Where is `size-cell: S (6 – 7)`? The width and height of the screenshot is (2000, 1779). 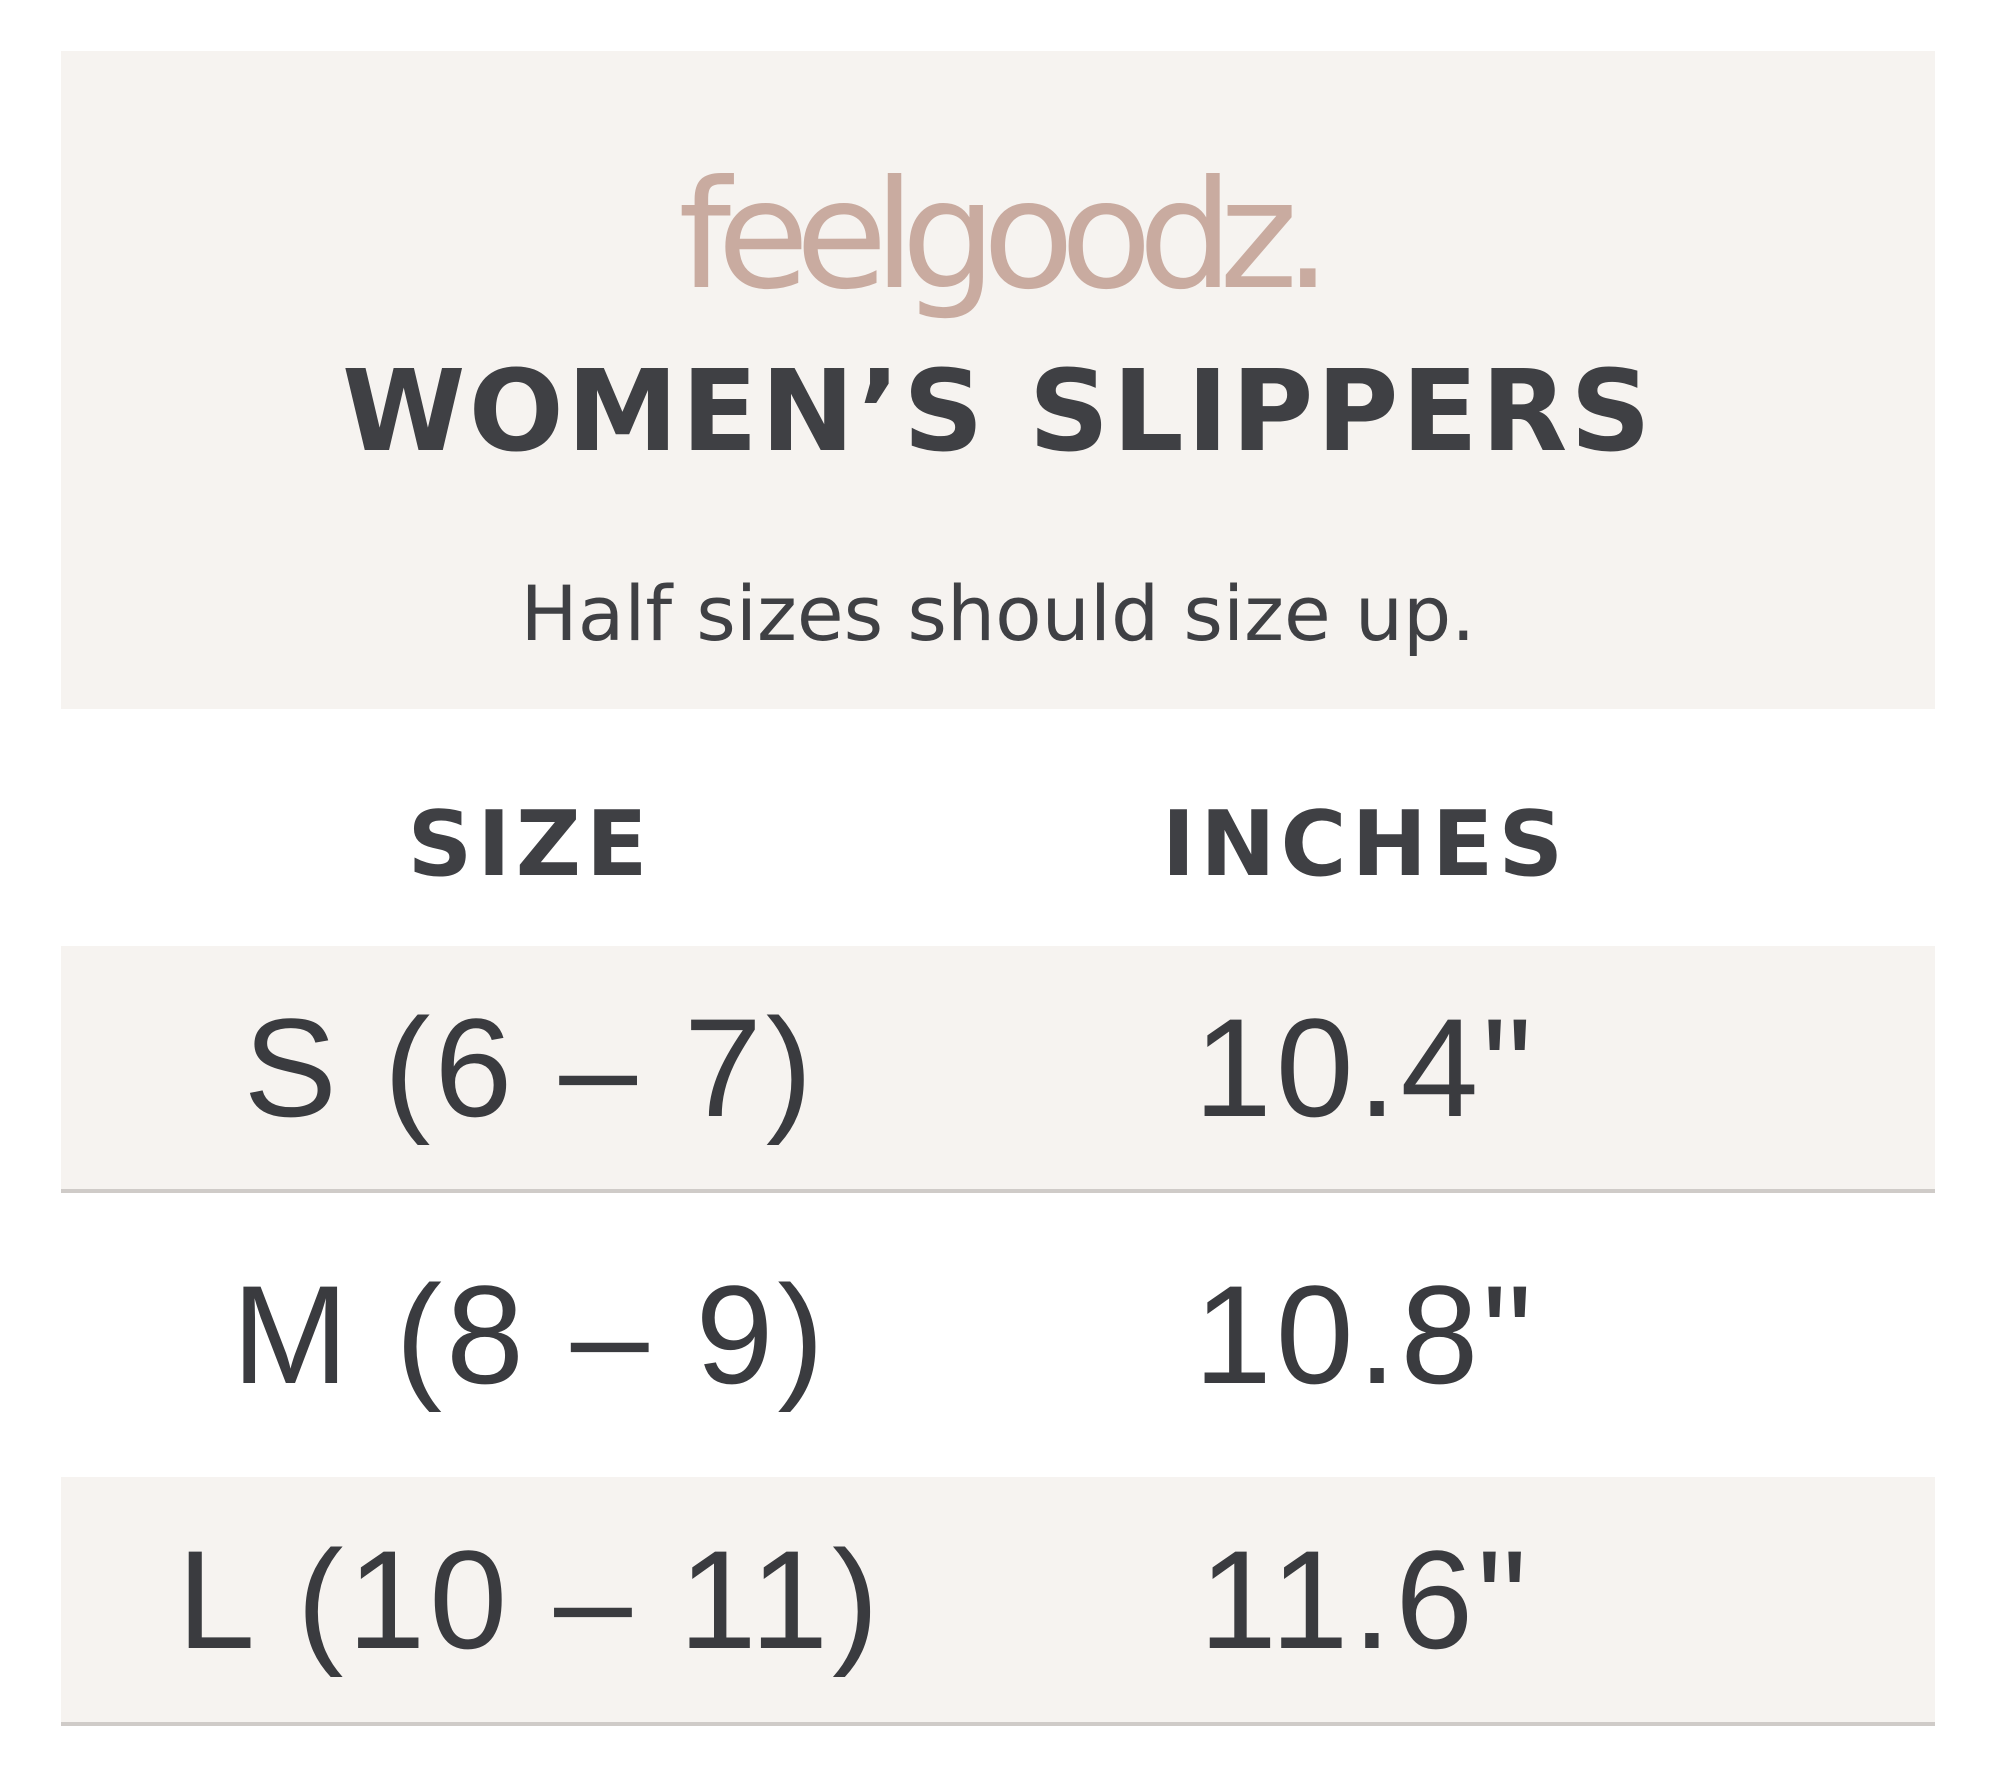 size-cell: S (6 – 7) is located at coordinates (530, 1067).